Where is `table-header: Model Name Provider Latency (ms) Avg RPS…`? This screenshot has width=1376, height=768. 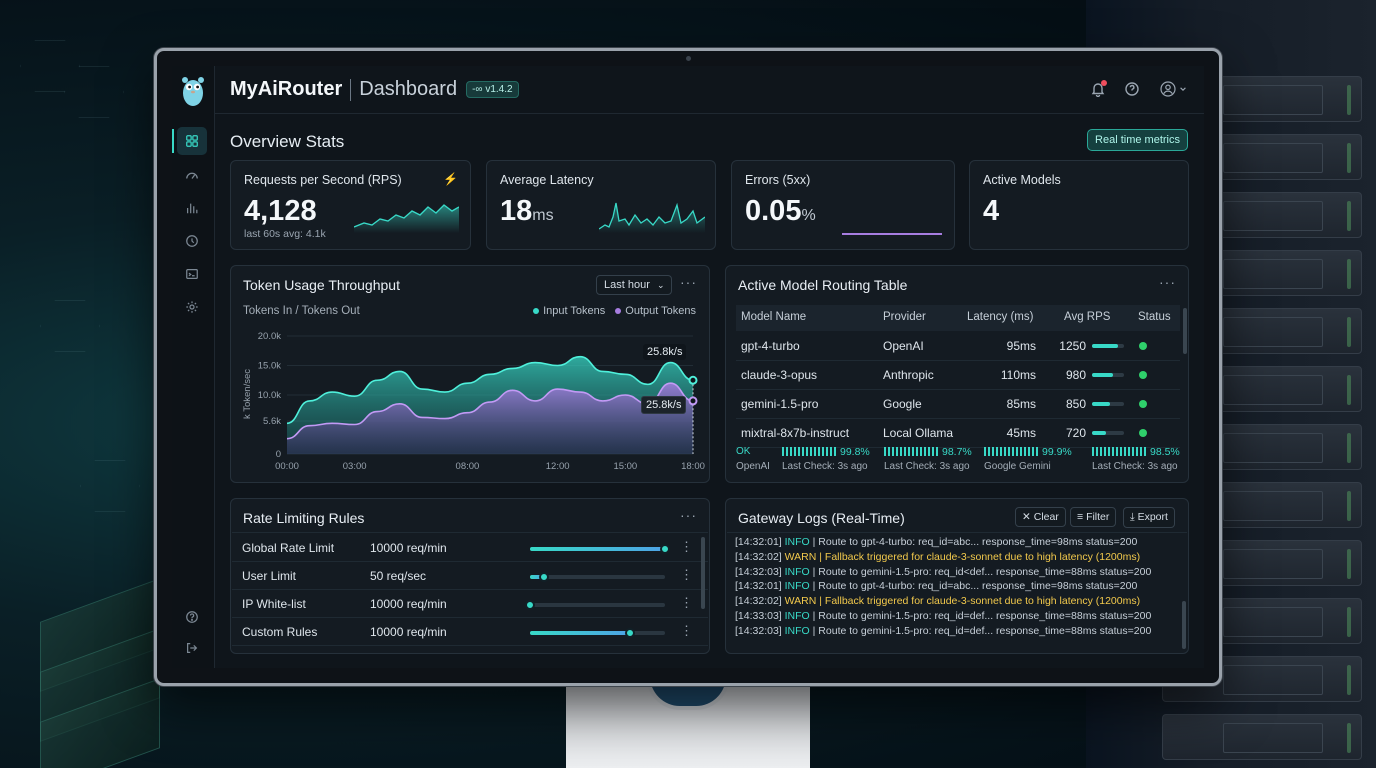
table-header: Model Name Provider Latency (ms) Avg RPS… is located at coordinates (958, 318).